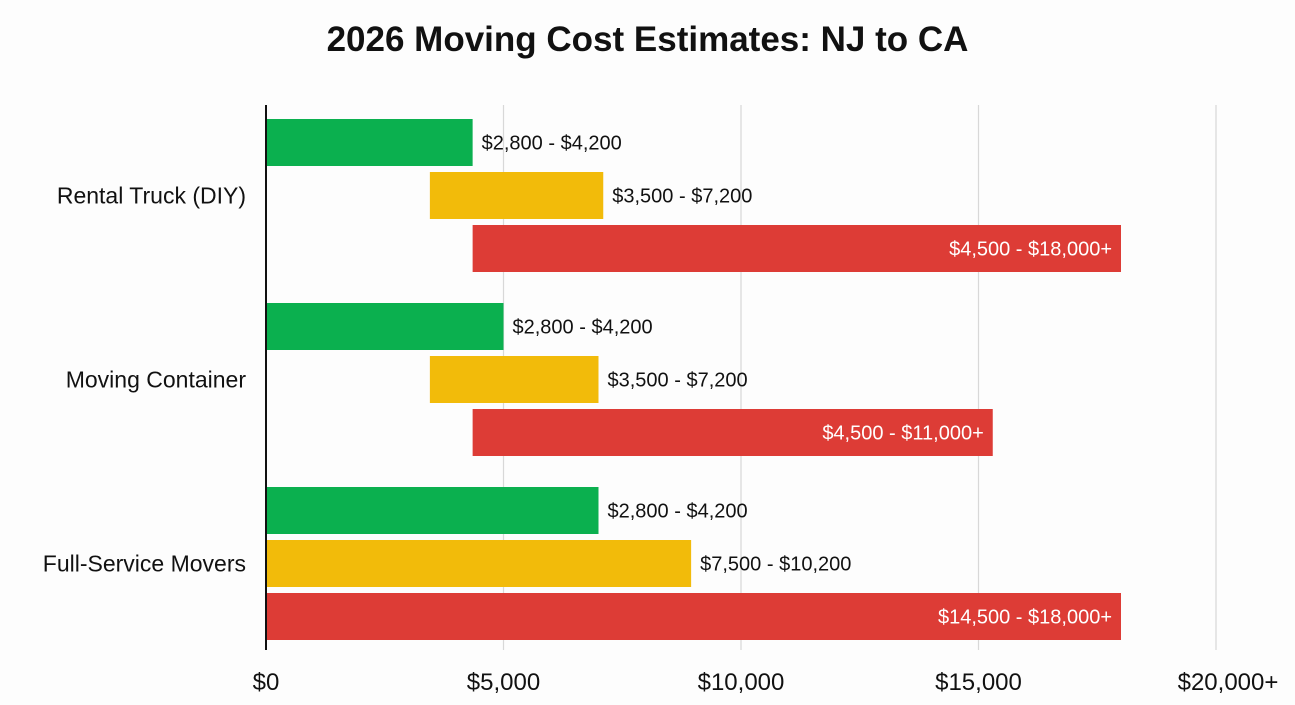  Describe the element at coordinates (775, 565) in the screenshot. I see `data-label: $7,500 - $10,200` at that location.